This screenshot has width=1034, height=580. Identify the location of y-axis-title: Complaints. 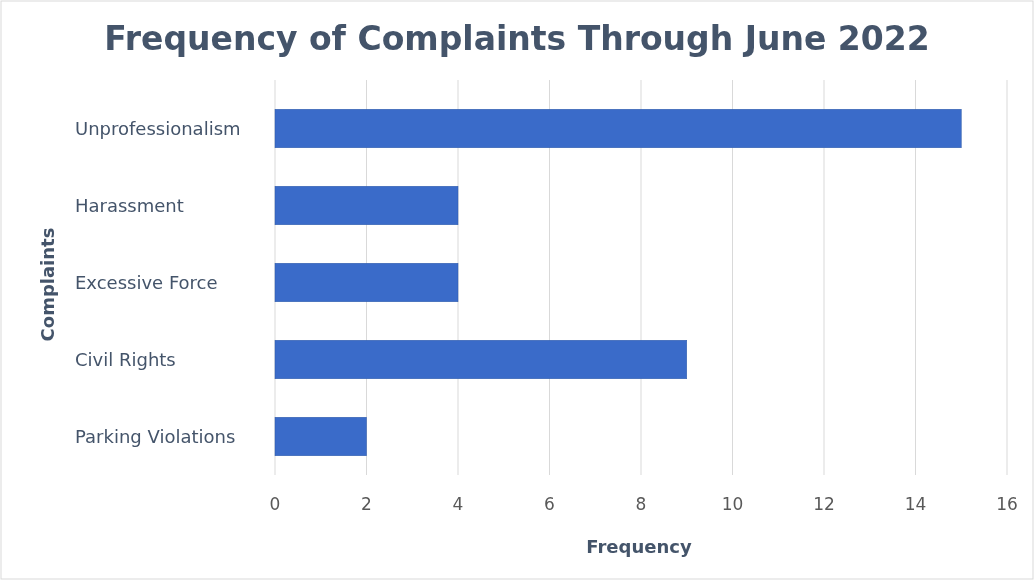
(47, 284).